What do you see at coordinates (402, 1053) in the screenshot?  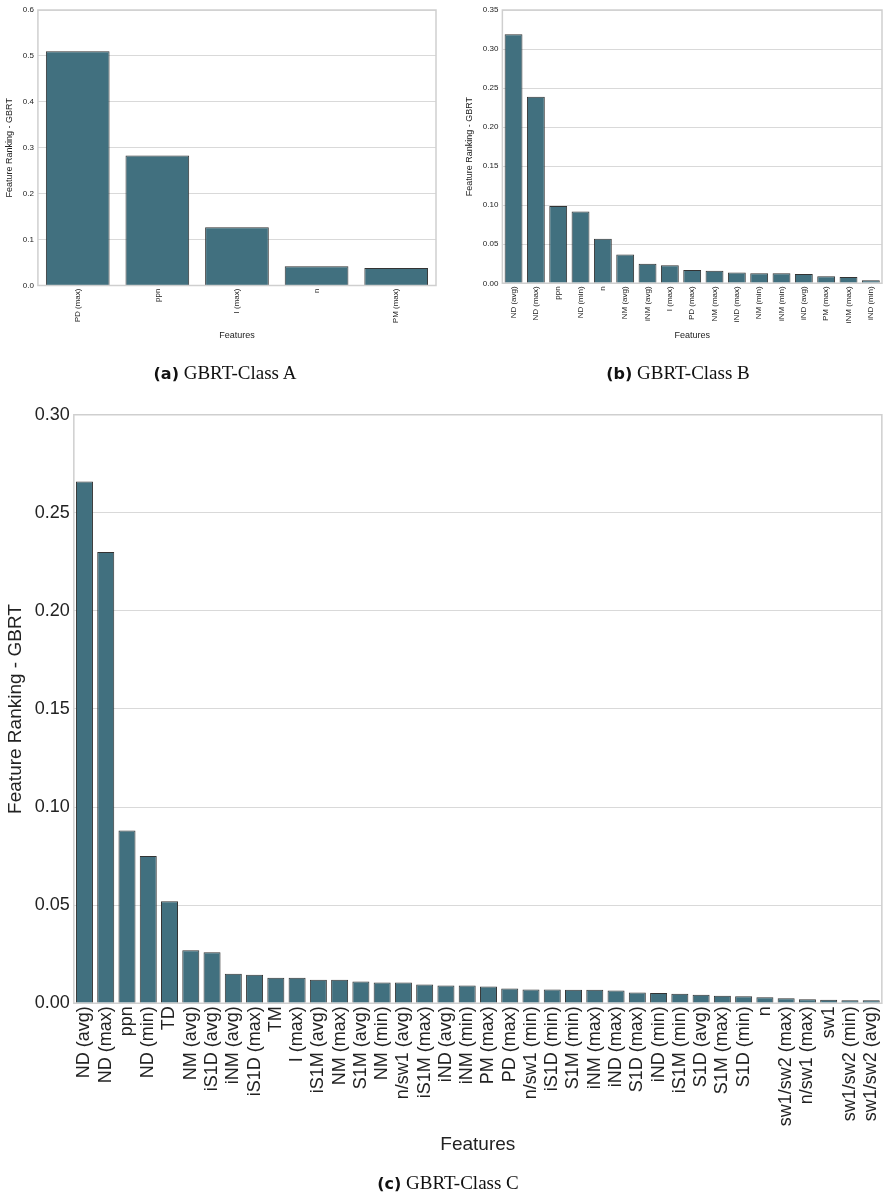 I see `x-tick-label: n/sw1 (avg)` at bounding box center [402, 1053].